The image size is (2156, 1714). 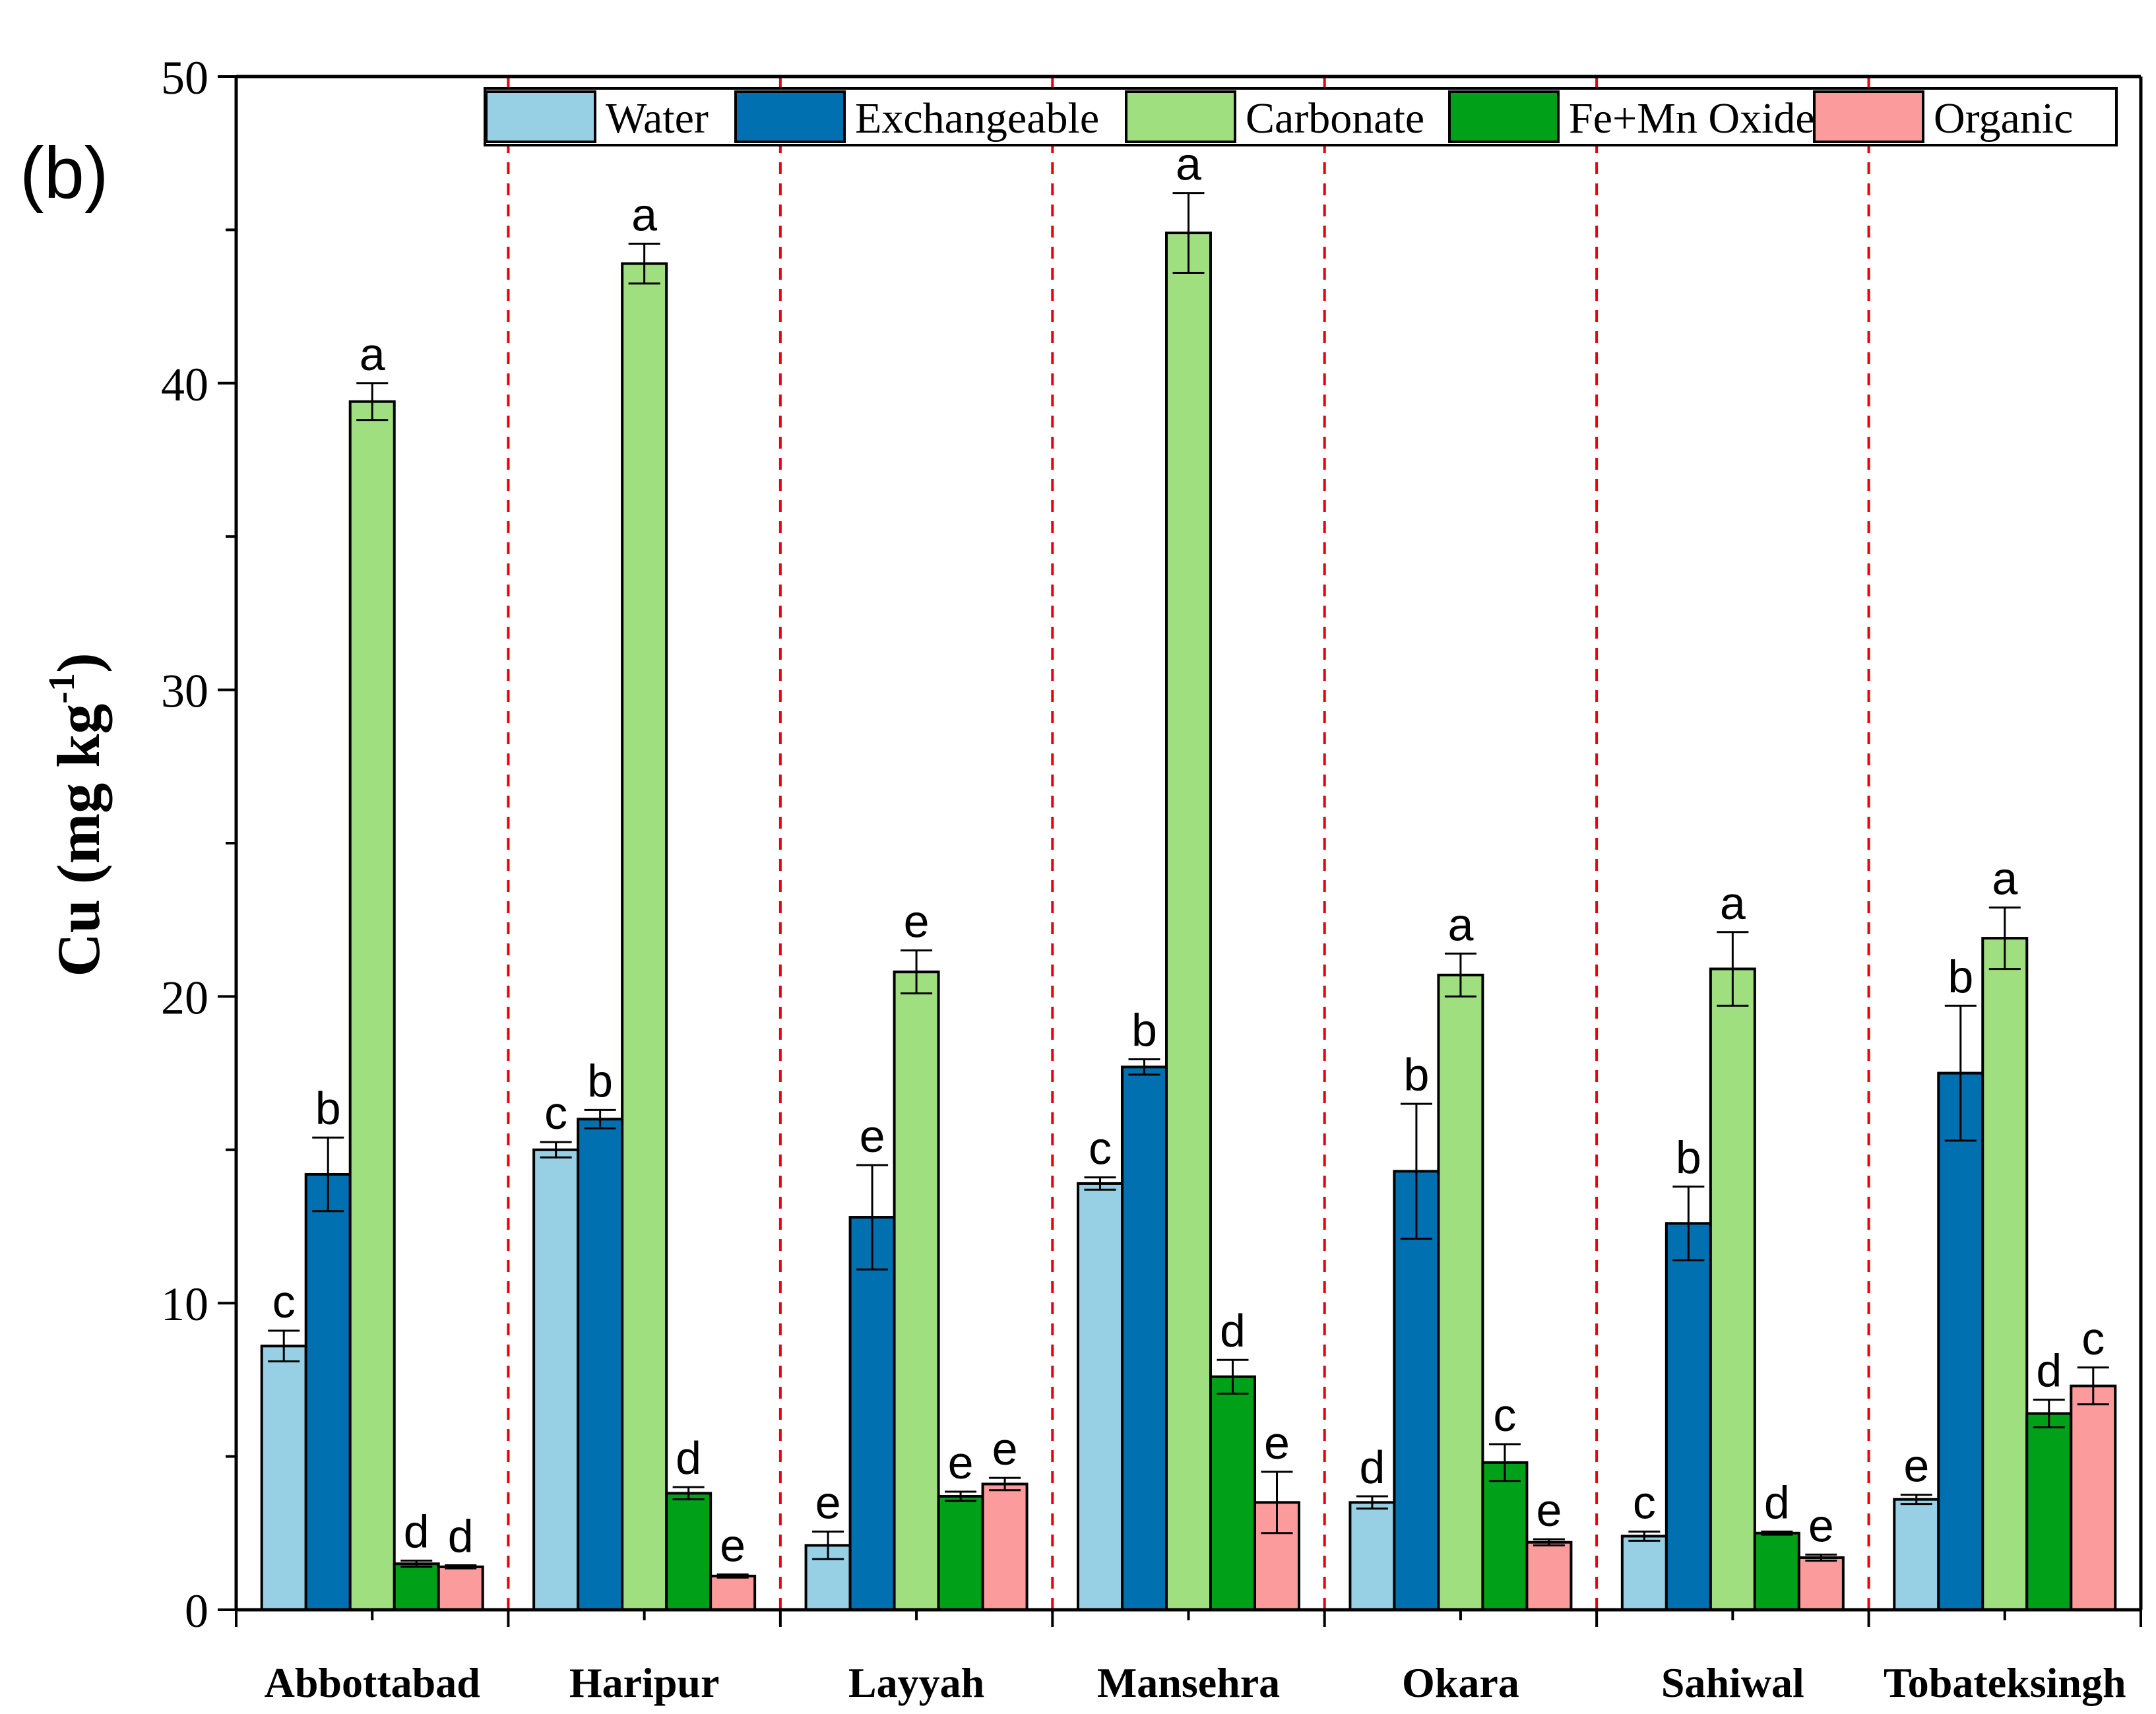 What do you see at coordinates (64, 173) in the screenshot?
I see `panel-label: (b)` at bounding box center [64, 173].